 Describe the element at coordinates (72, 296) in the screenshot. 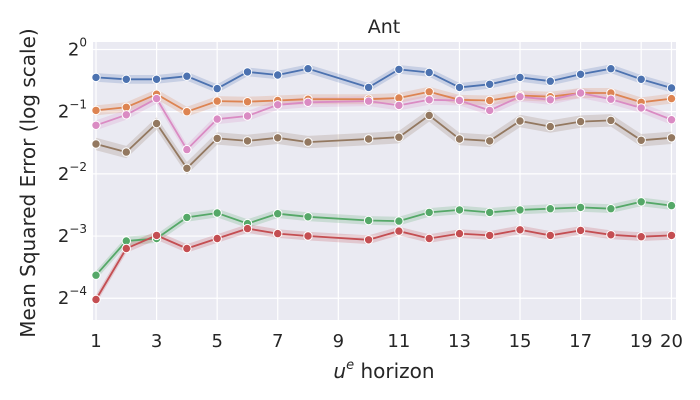

I see `y-tick-label: 2−4` at that location.